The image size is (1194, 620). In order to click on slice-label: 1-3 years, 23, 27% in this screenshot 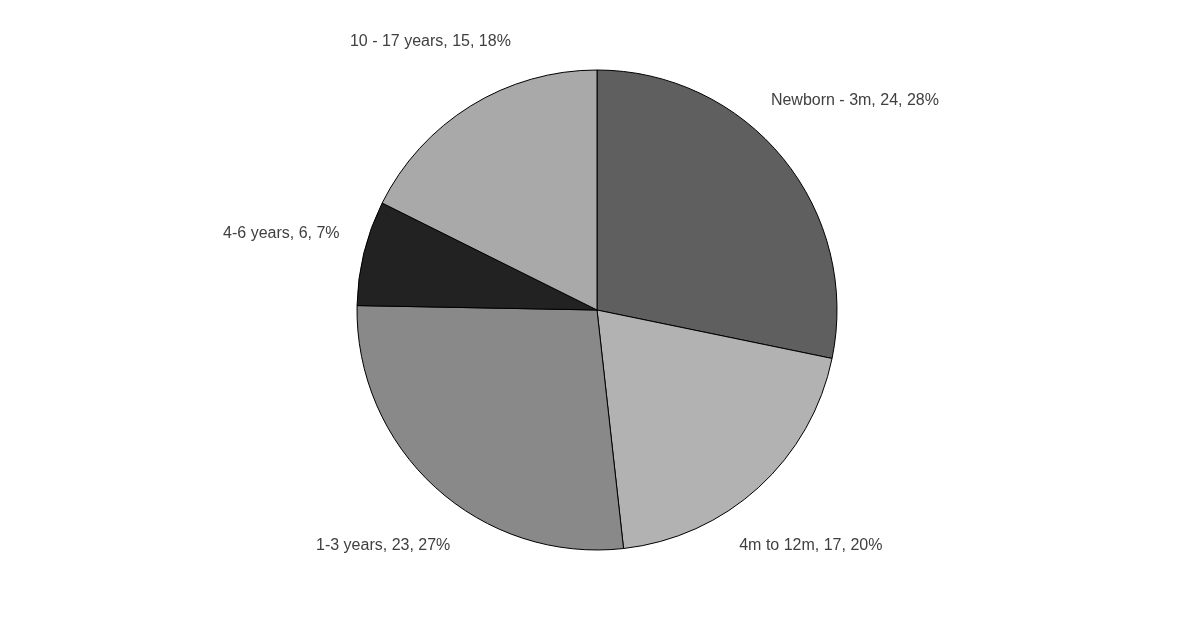, I will do `click(383, 544)`.